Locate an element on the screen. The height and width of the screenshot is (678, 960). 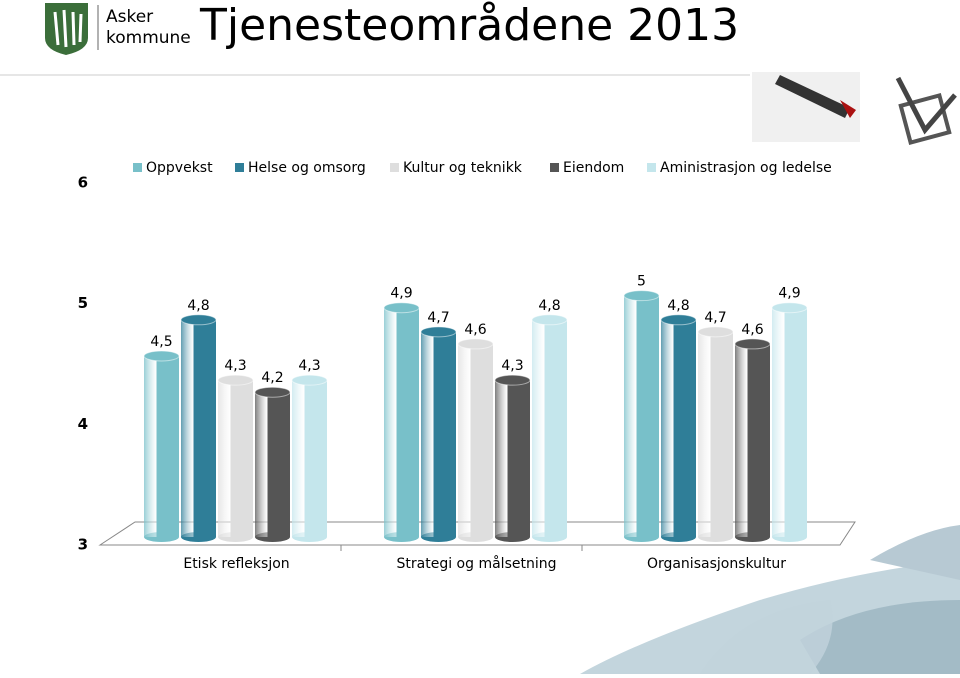
y-tick-label: 5 is located at coordinates (83, 303).